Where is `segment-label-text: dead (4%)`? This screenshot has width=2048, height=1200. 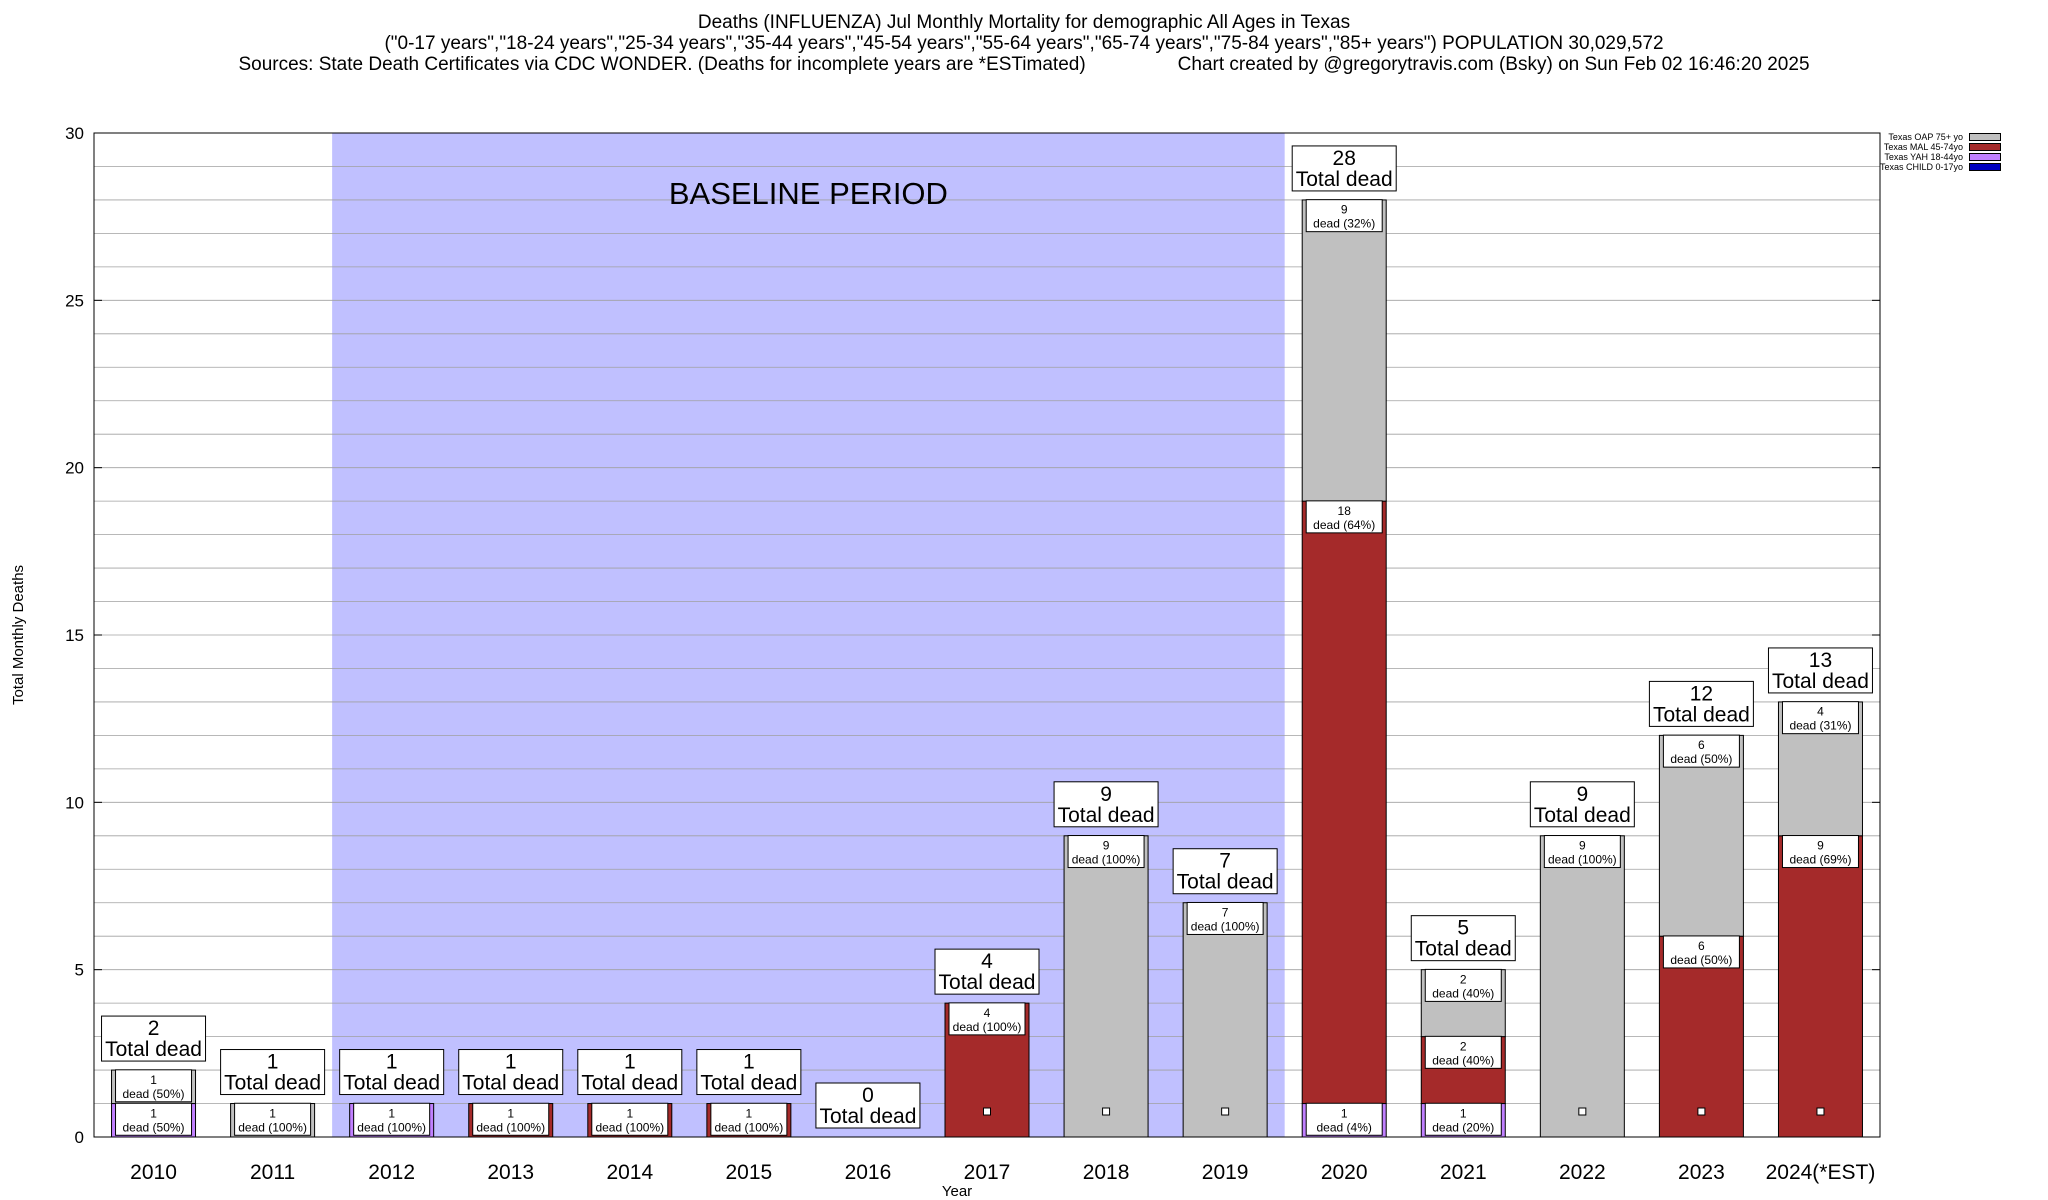 segment-label-text: dead (4%) is located at coordinates (1344, 1127).